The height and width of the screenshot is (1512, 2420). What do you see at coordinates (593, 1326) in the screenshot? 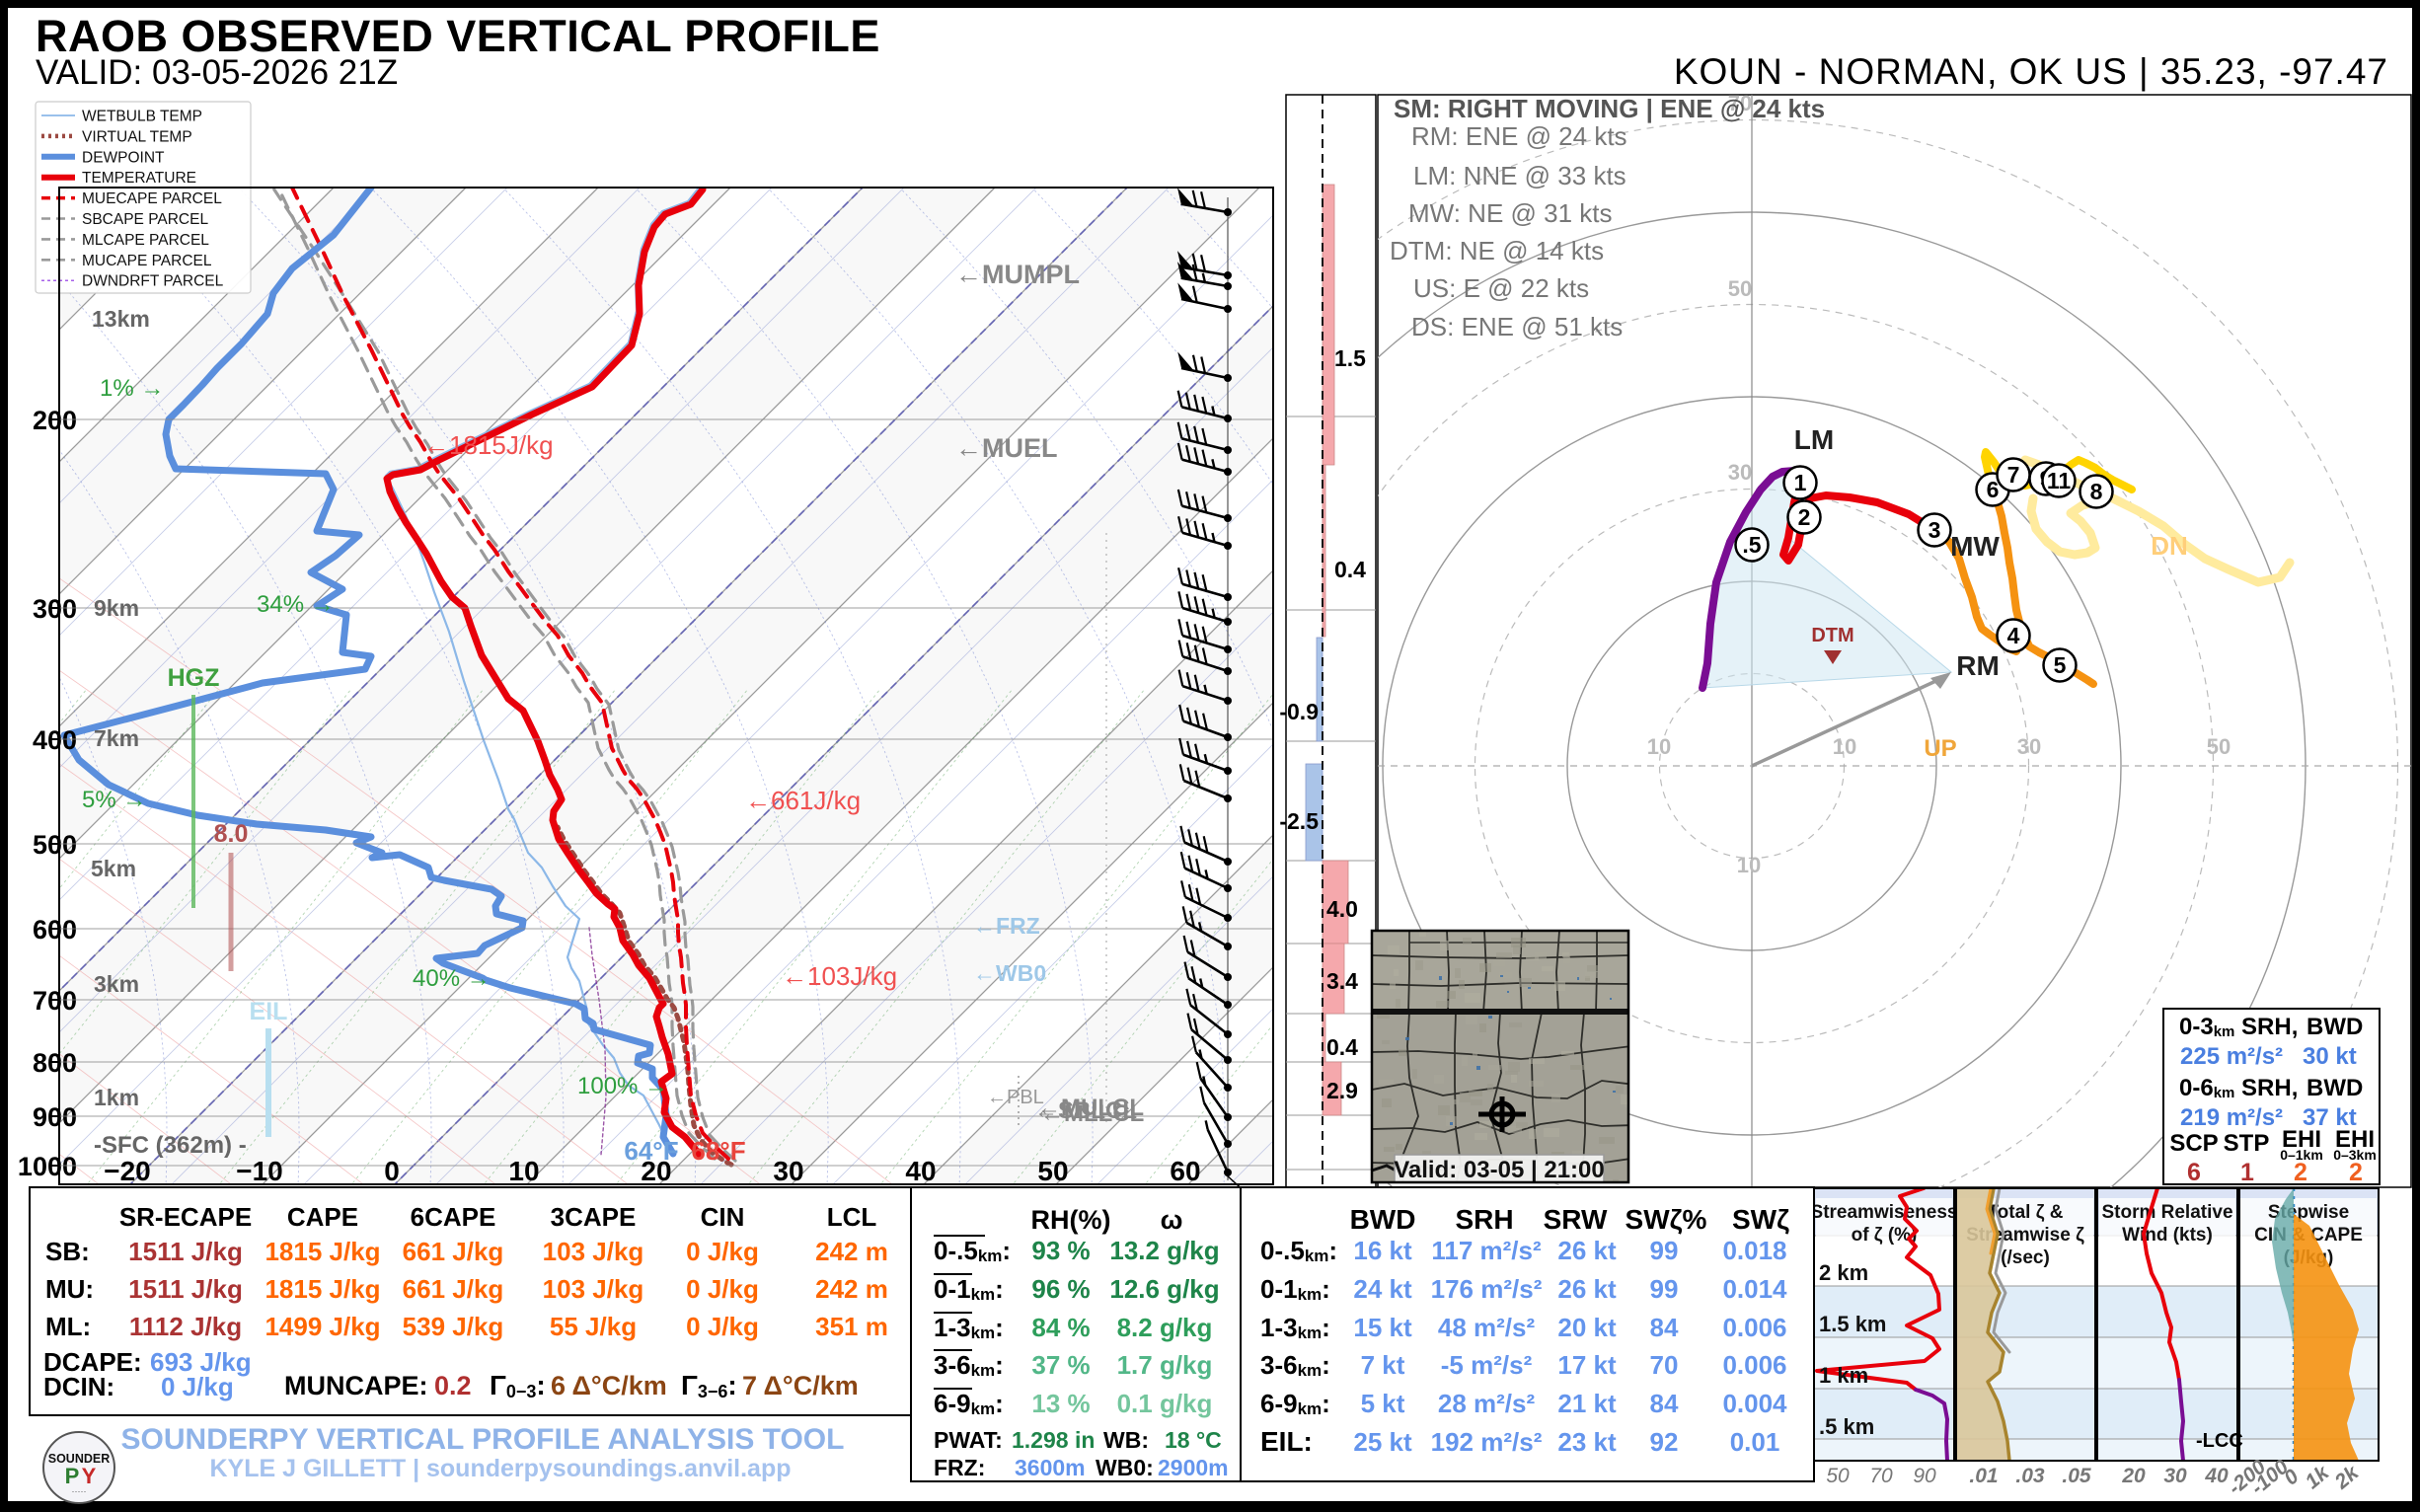
I see `svg-text: 55 J/kg` at bounding box center [593, 1326].